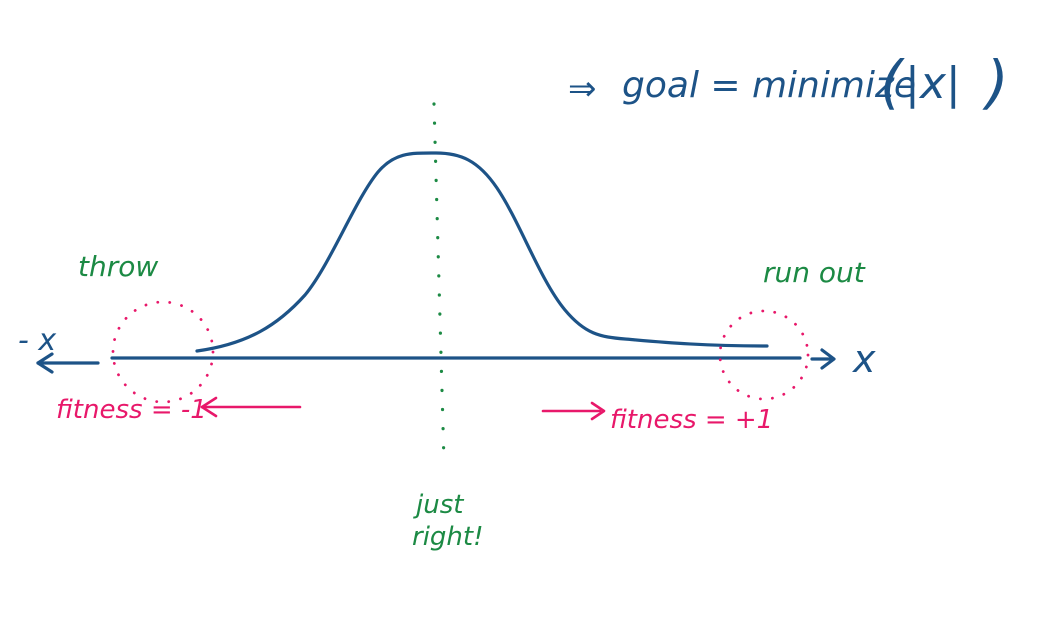 The height and width of the screenshot is (621, 1062). I want to click on left-arrow, so click(68, 363).